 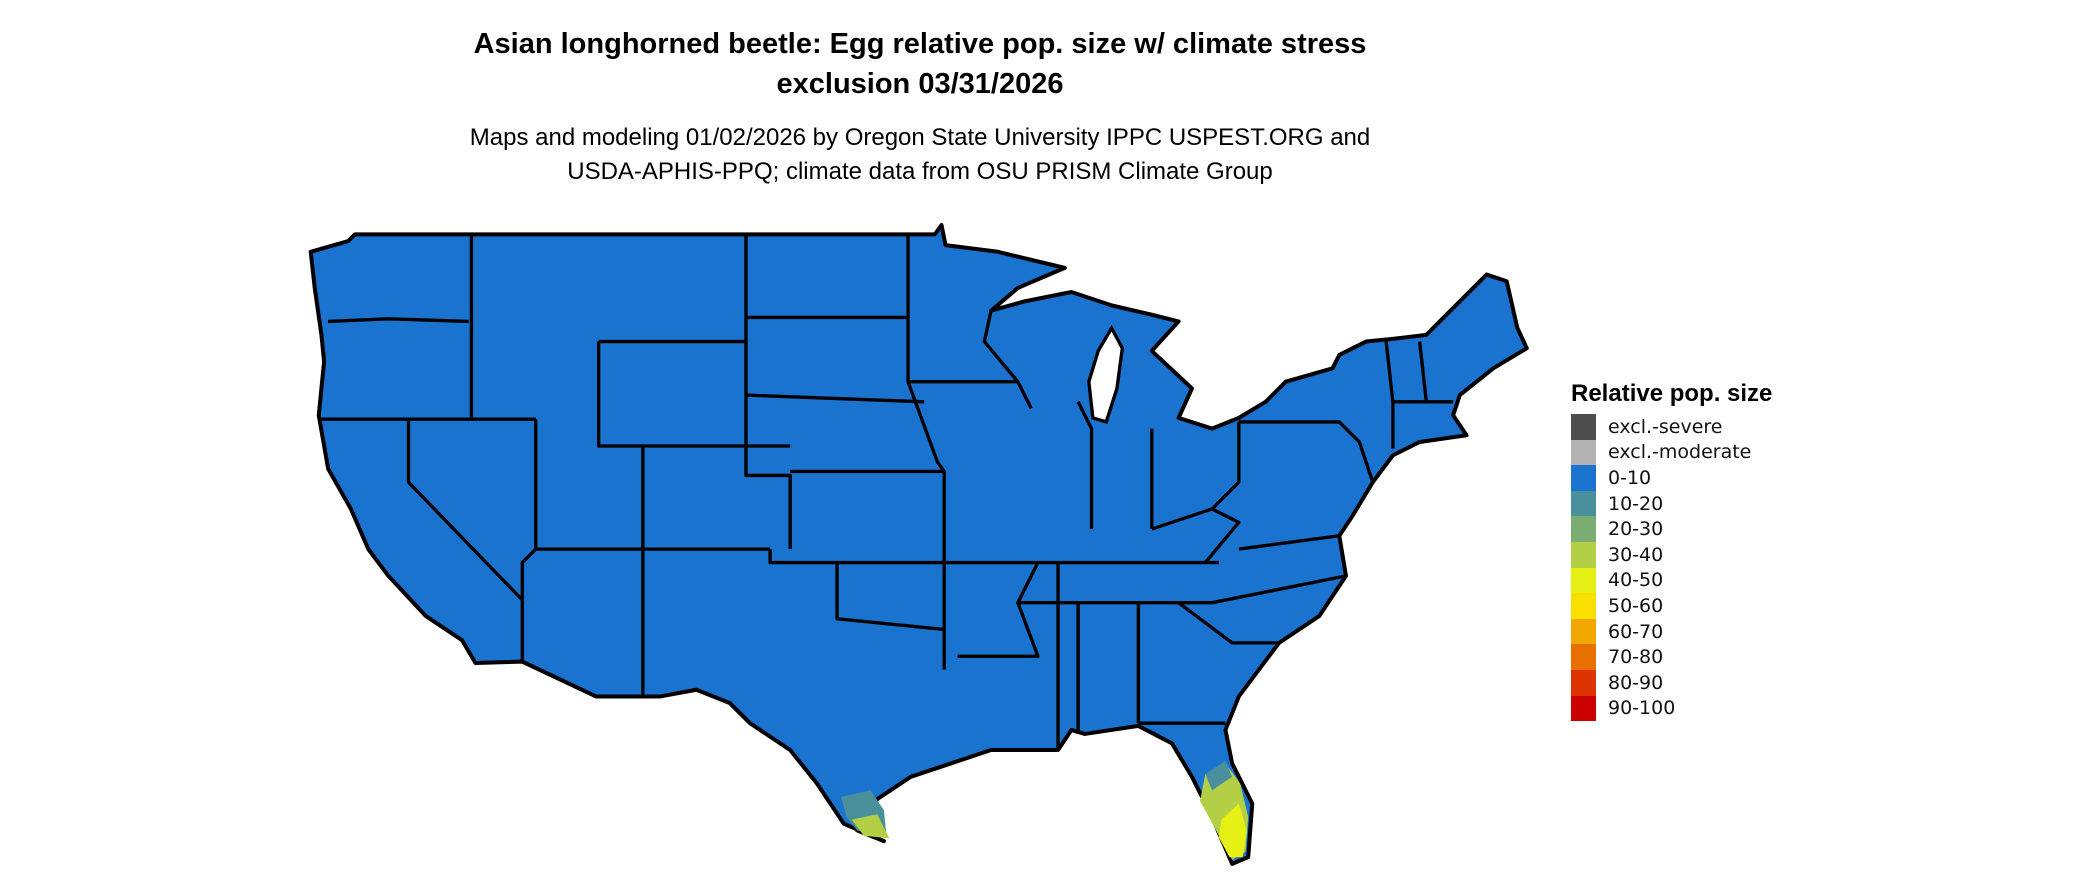 I want to click on legend-label: 0-10, so click(x=1630, y=477).